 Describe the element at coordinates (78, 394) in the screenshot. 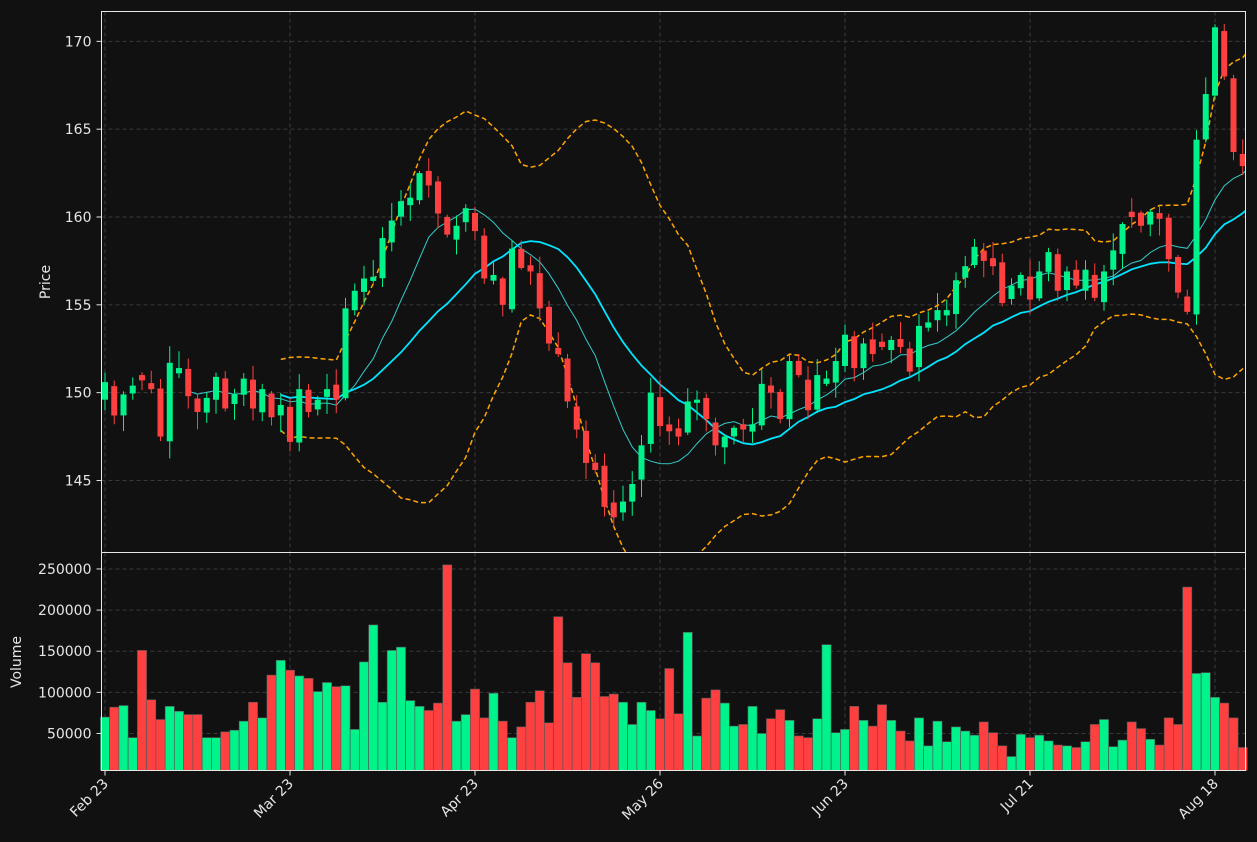

I see `price-tick-label: 150` at that location.